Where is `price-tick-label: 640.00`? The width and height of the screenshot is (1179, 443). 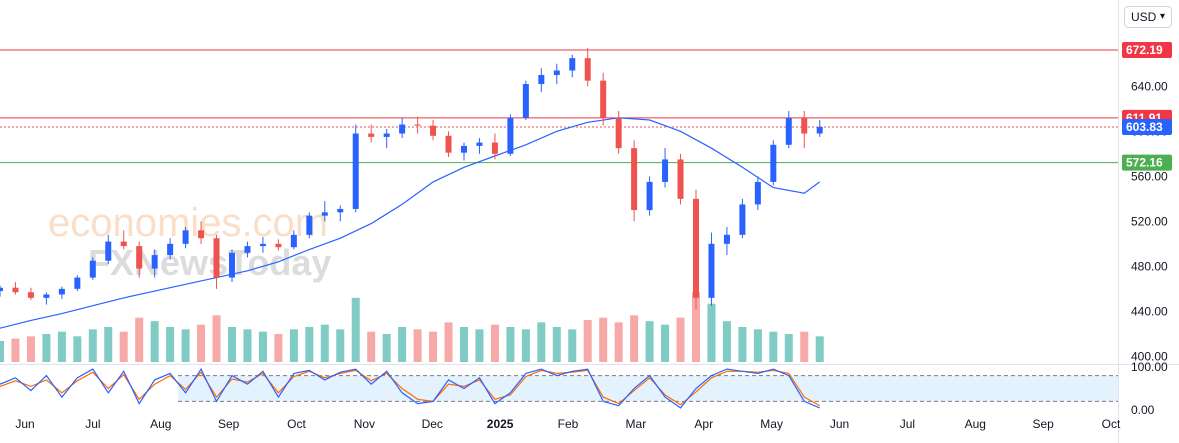 price-tick-label: 640.00 is located at coordinates (1149, 86).